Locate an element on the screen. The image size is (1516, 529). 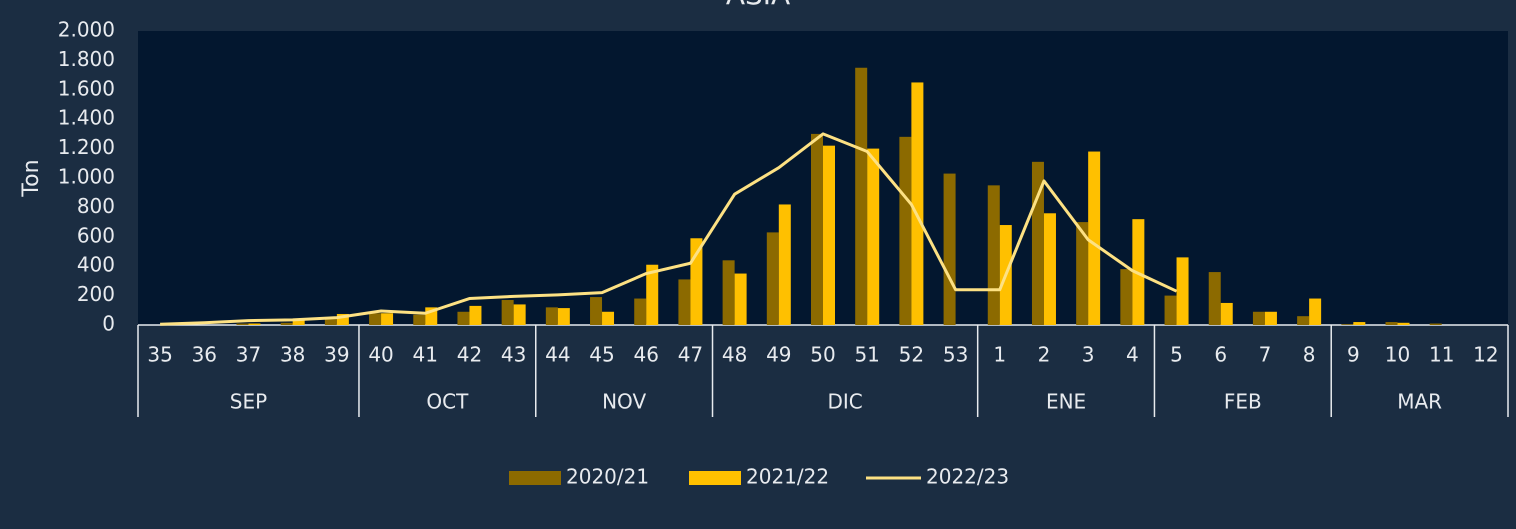
x-tick-label: 44 is located at coordinates (557, 355).